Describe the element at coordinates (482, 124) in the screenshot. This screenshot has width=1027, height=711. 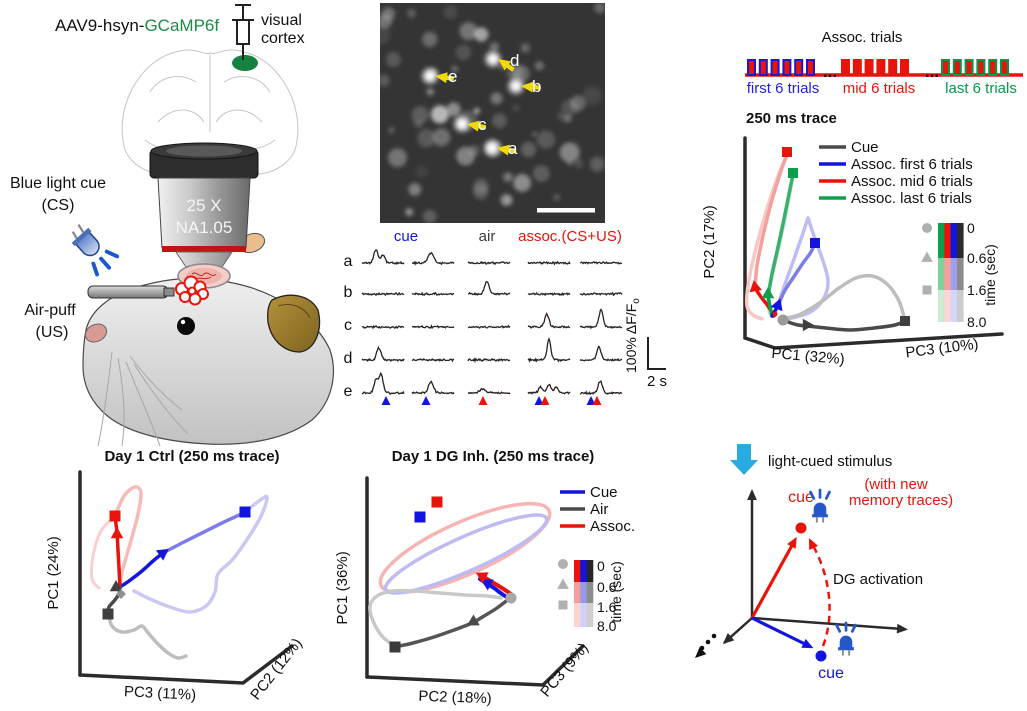
I see `cell-letter-label: c` at that location.